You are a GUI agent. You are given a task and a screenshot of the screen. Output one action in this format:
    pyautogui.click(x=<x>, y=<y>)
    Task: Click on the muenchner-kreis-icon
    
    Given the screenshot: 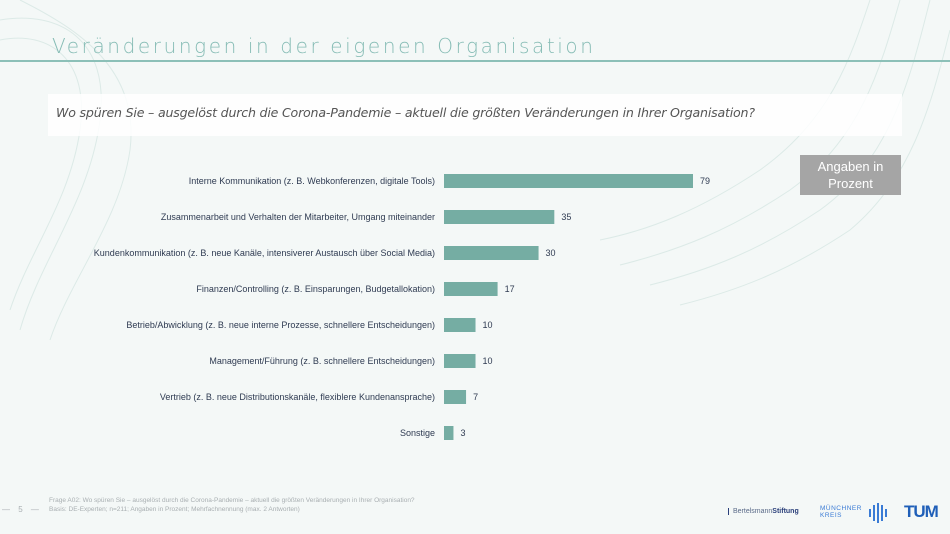 What is the action you would take?
    pyautogui.click(x=878, y=513)
    